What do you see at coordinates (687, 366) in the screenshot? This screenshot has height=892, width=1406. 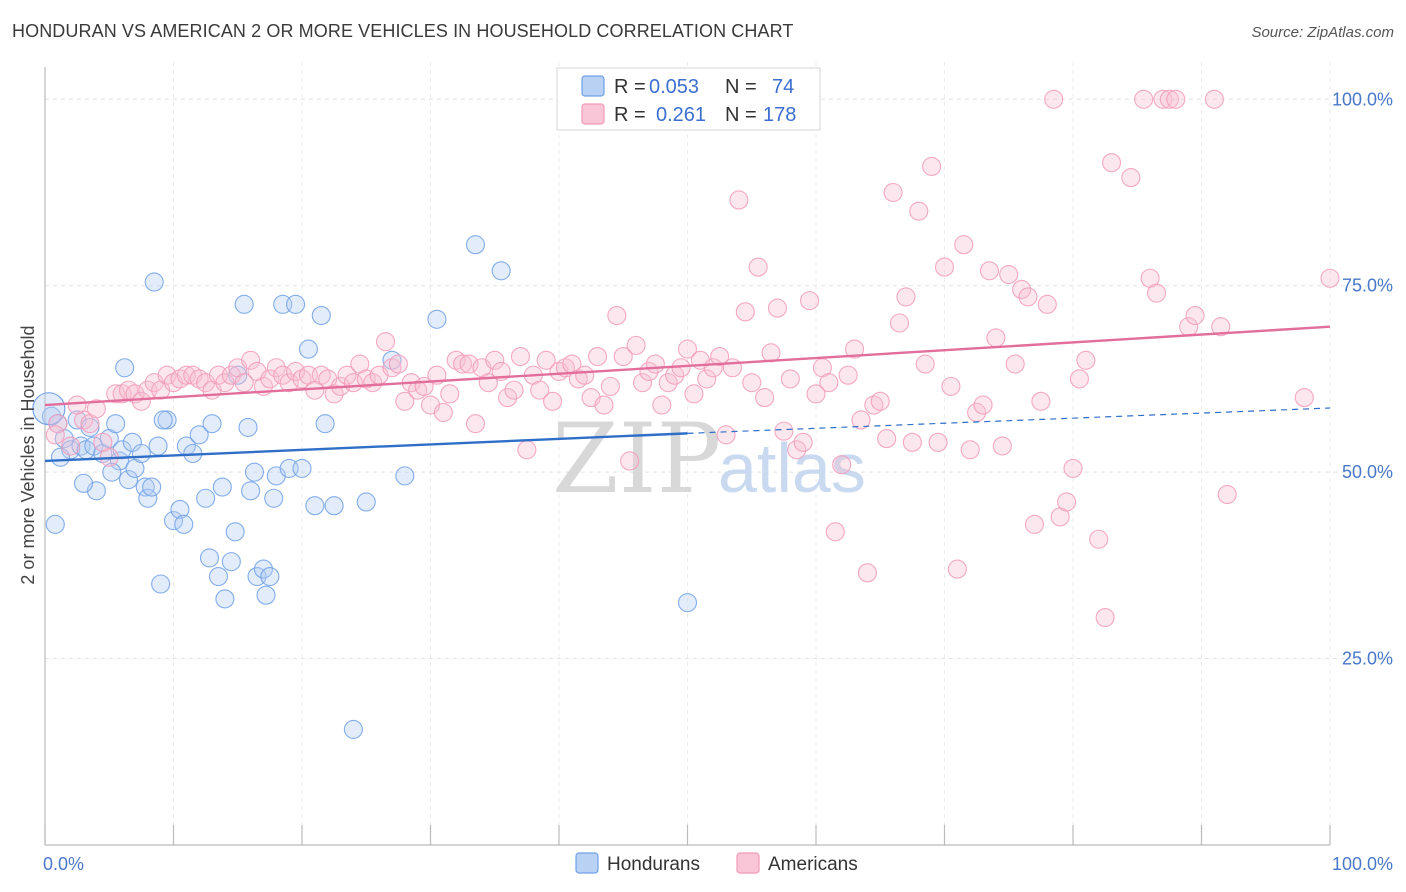 I see `americans-trend-line` at bounding box center [687, 366].